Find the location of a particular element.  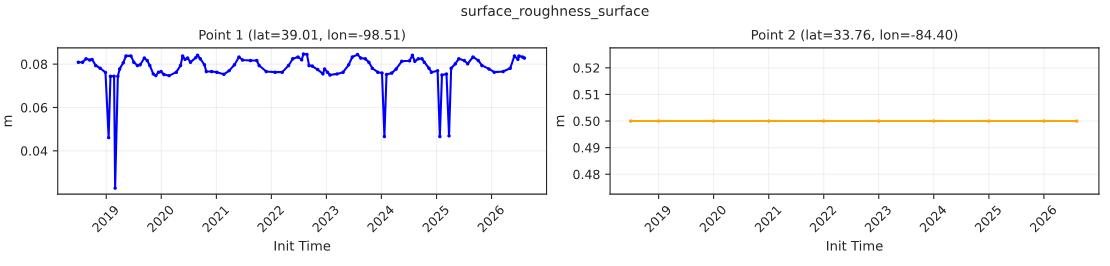

y-tick-label: 0.48 is located at coordinates (586, 174).